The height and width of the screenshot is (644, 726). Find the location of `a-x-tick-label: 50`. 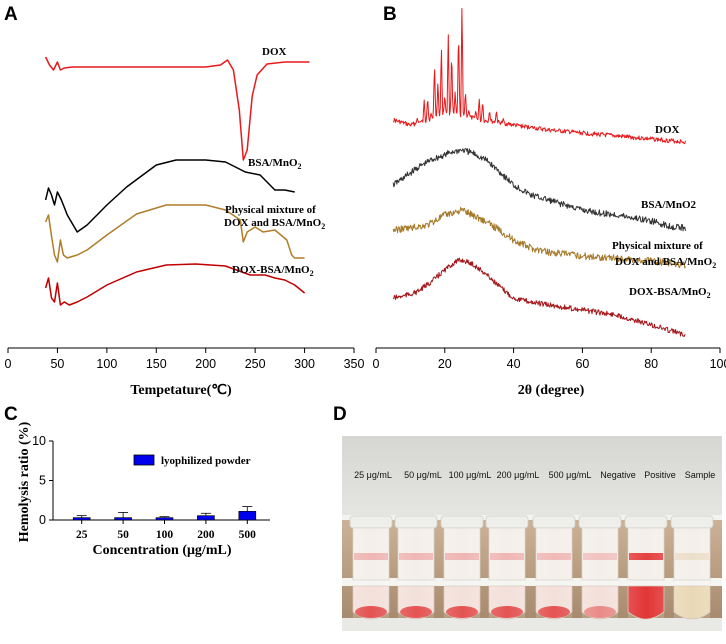

a-x-tick-label: 50 is located at coordinates (57, 364).